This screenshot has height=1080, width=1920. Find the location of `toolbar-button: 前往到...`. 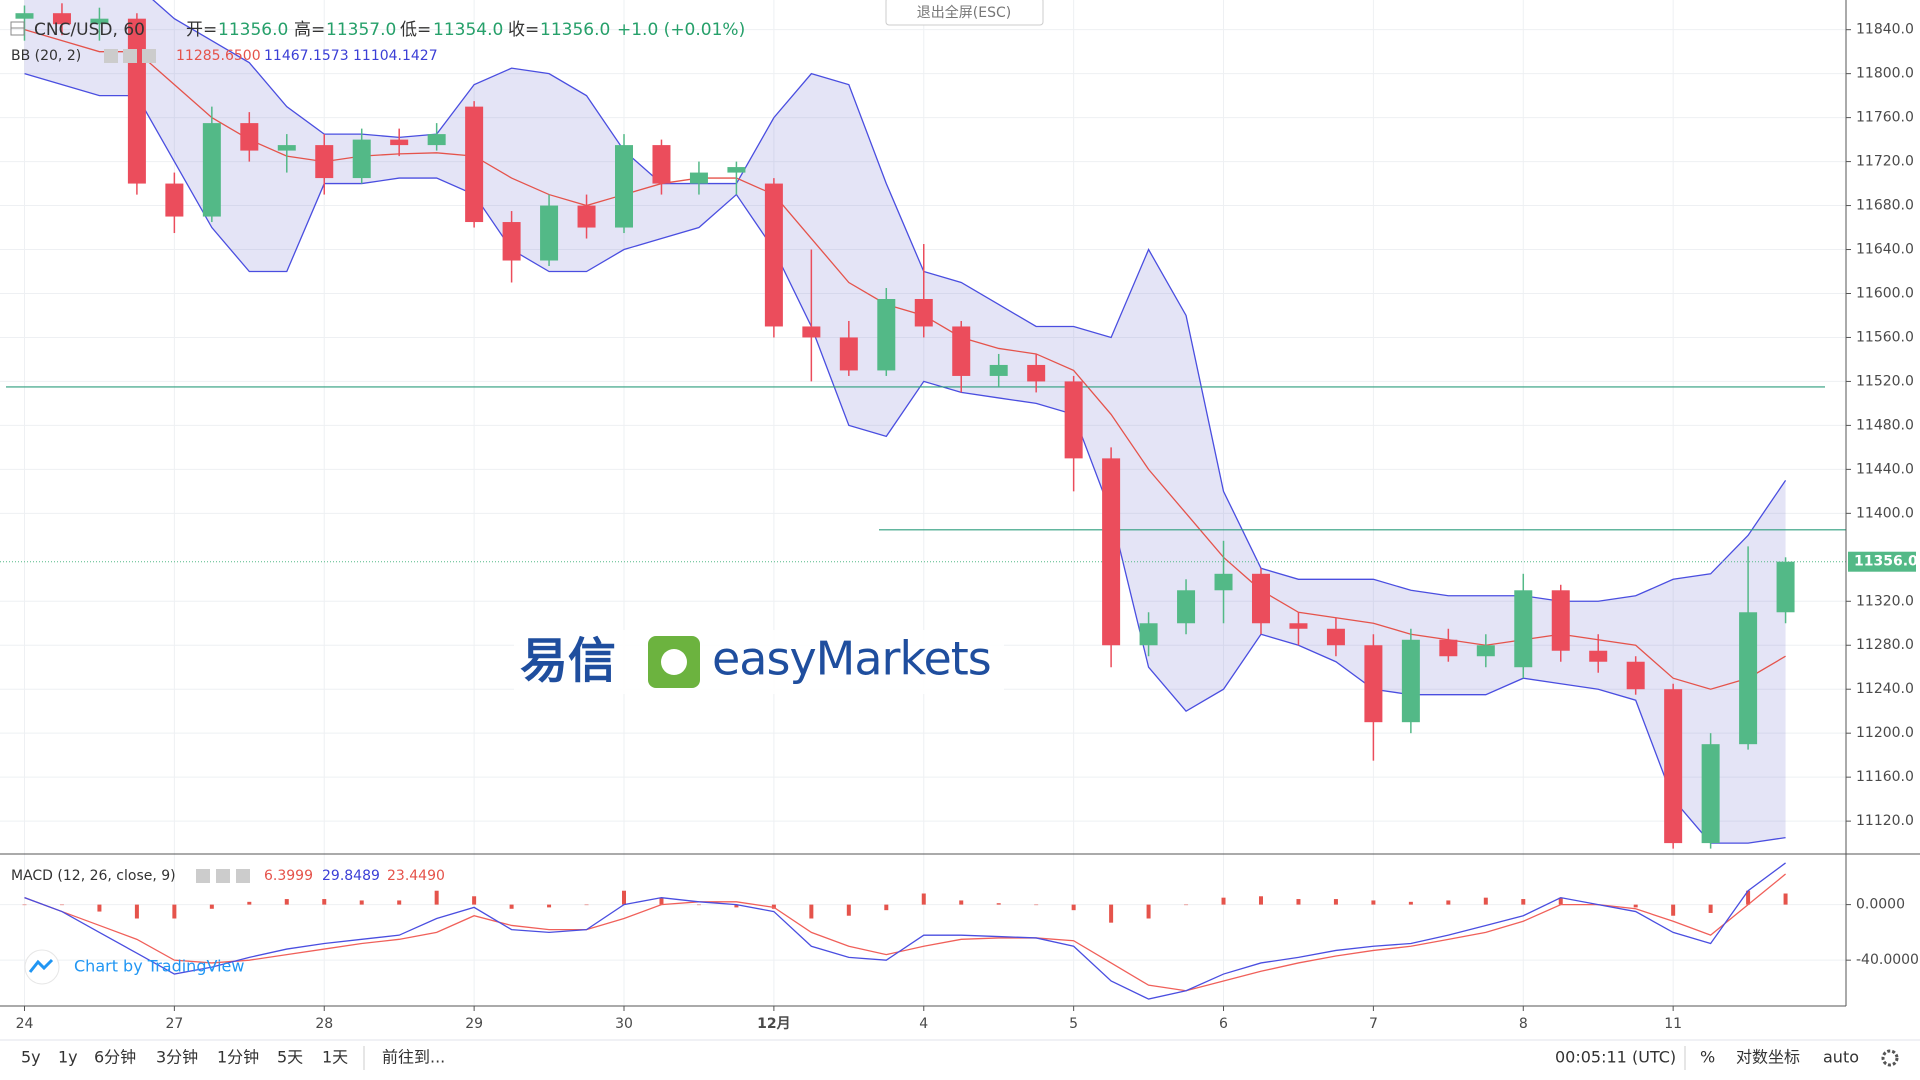

toolbar-button: 前往到... is located at coordinates (413, 1057).